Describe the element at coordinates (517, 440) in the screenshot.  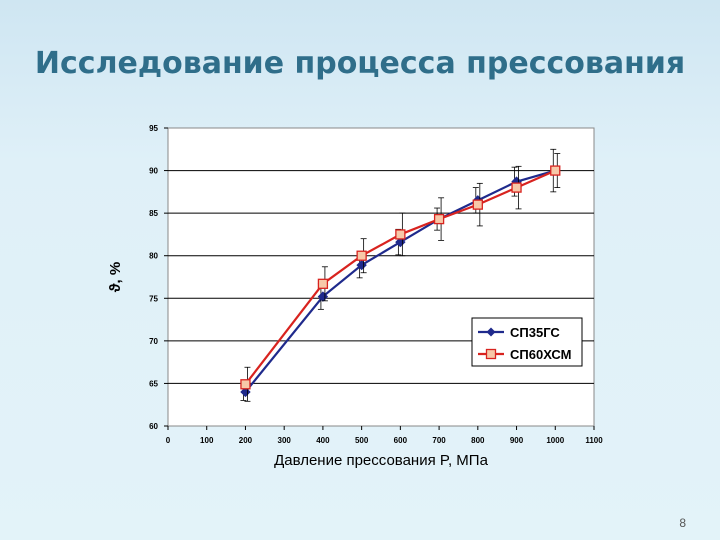
I see `x-tick-label: 900` at that location.